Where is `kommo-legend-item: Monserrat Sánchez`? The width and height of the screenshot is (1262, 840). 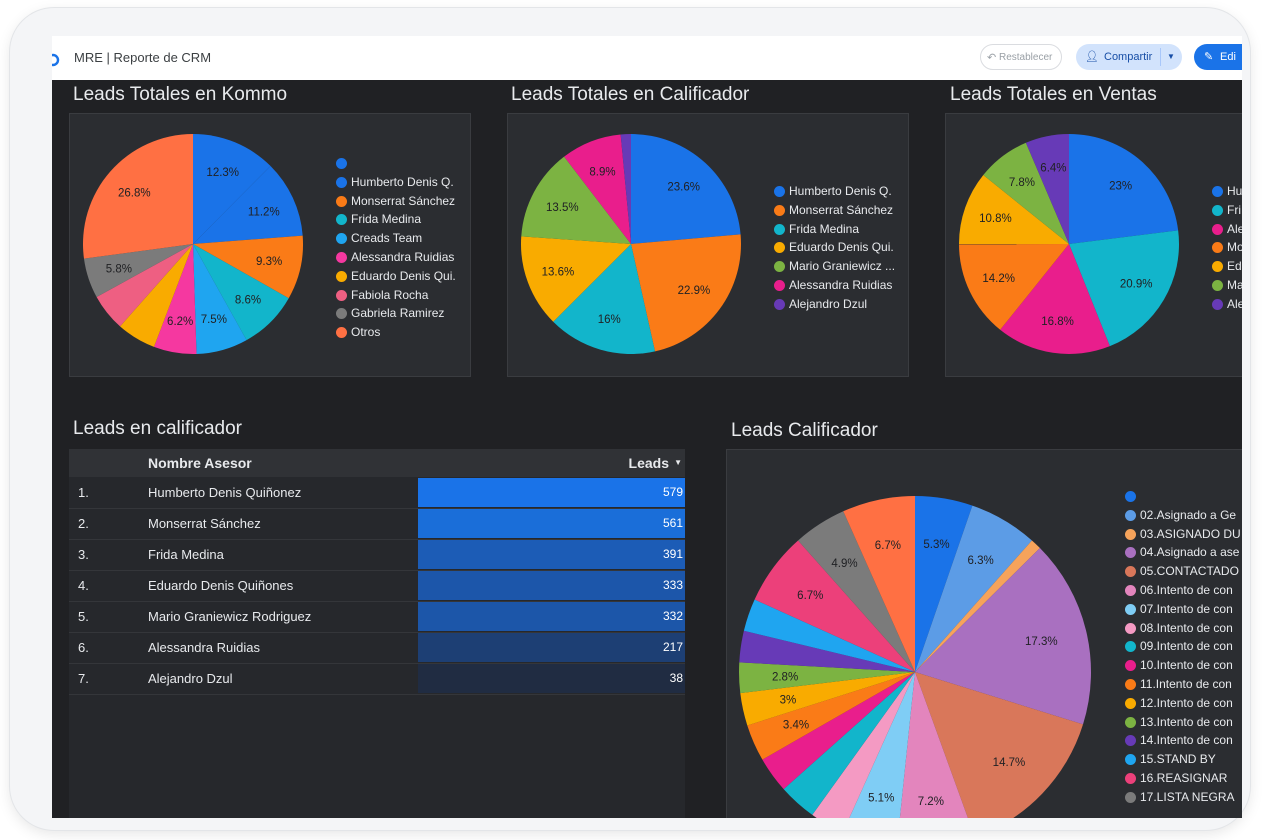
kommo-legend-item: Monserrat Sánchez is located at coordinates (396, 201).